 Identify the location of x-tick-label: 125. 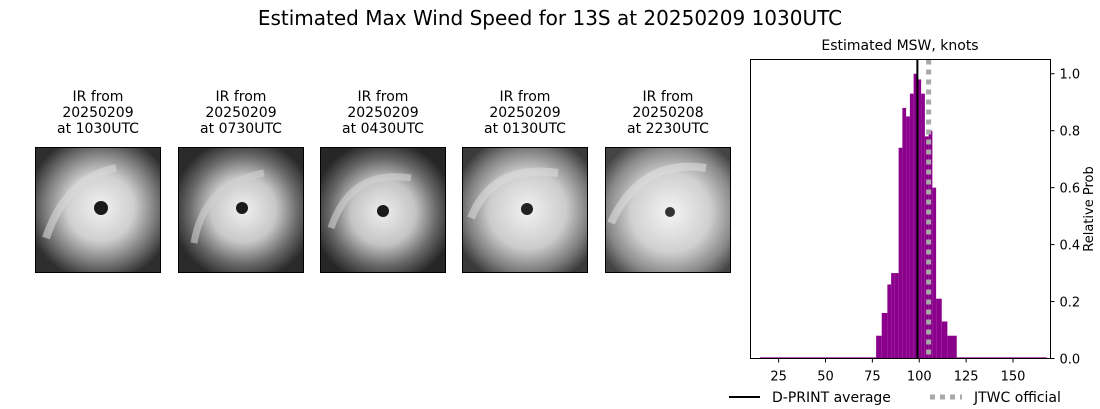
(966, 377).